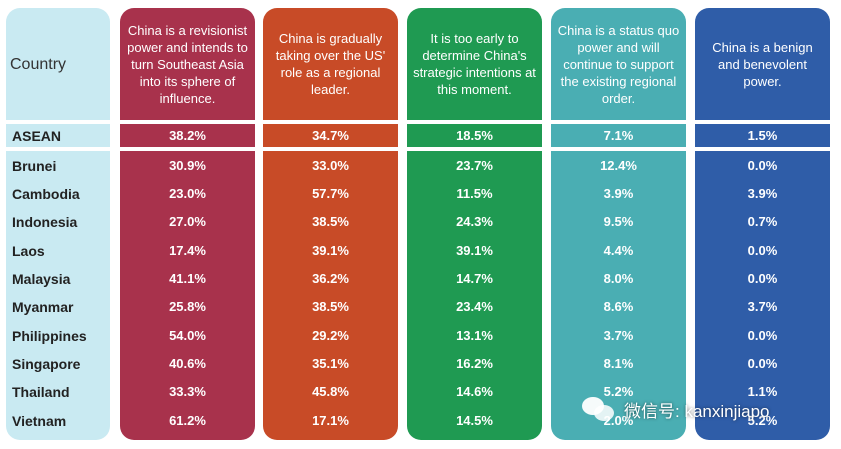 The height and width of the screenshot is (449, 841). What do you see at coordinates (762, 420) in the screenshot?
I see `data-label-vietnam-5: 5.2%` at bounding box center [762, 420].